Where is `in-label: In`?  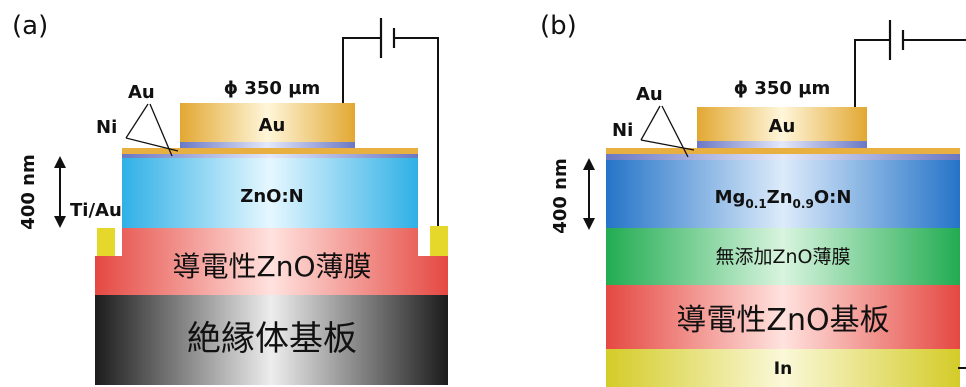
in-label: In is located at coordinates (783, 369).